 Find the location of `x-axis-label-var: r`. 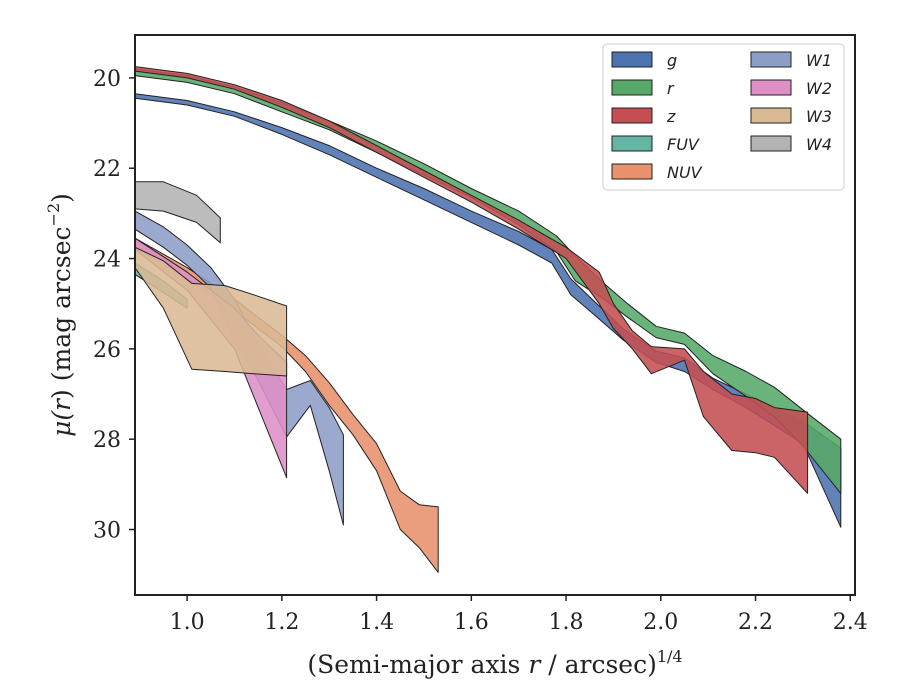

x-axis-label-var: r is located at coordinates (535, 664).